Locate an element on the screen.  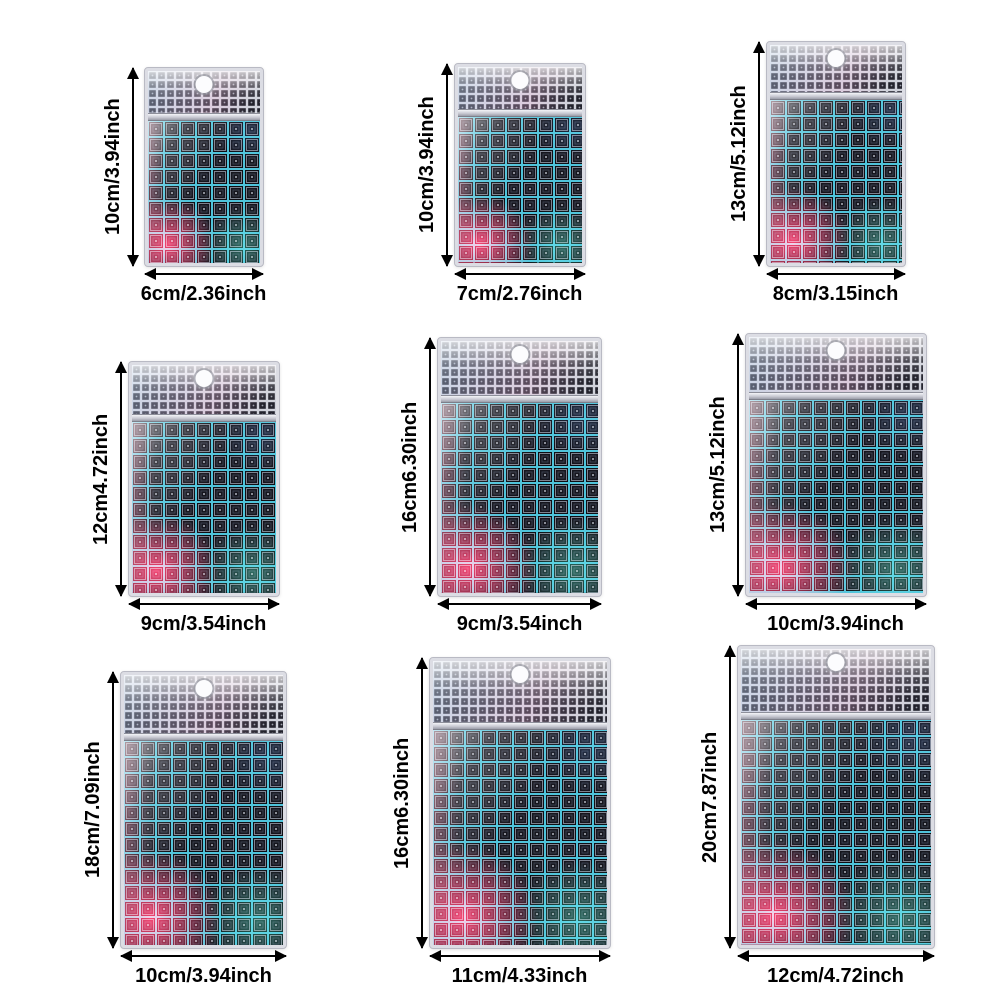
bag-size-cell: 12cm4.72inch 9cm/3.54inch is located at coordinates (184, 498).